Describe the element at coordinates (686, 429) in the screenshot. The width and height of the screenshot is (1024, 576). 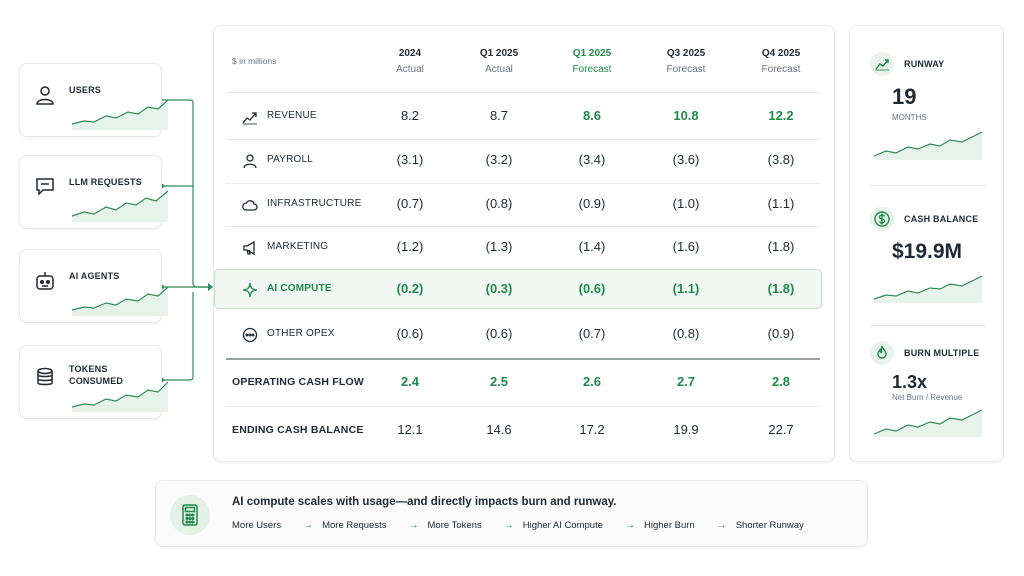
I see `table-cell: 19.9` at that location.